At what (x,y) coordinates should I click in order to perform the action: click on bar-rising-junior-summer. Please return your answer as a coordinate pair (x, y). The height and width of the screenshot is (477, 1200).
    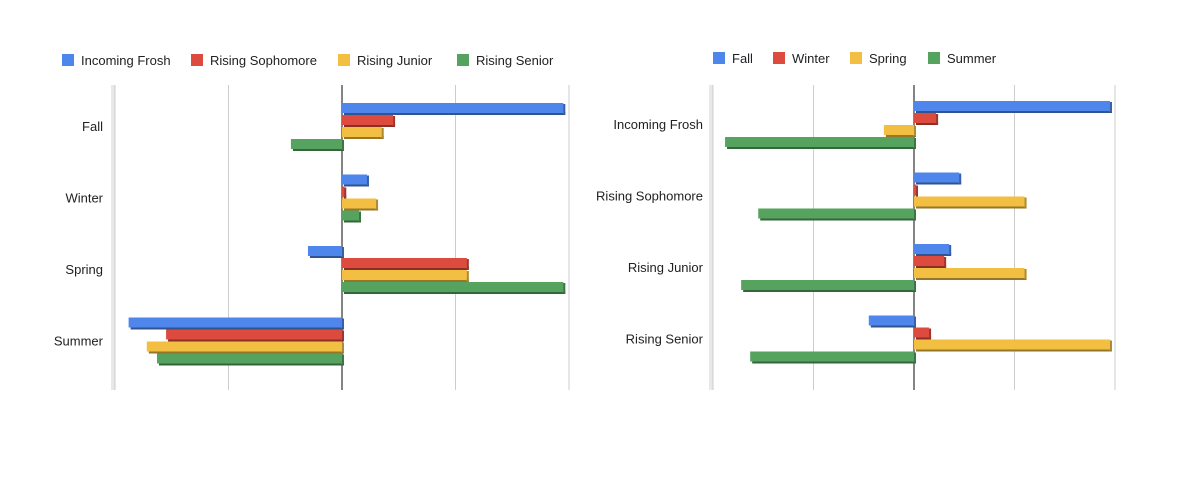
    Looking at the image, I should click on (828, 286).